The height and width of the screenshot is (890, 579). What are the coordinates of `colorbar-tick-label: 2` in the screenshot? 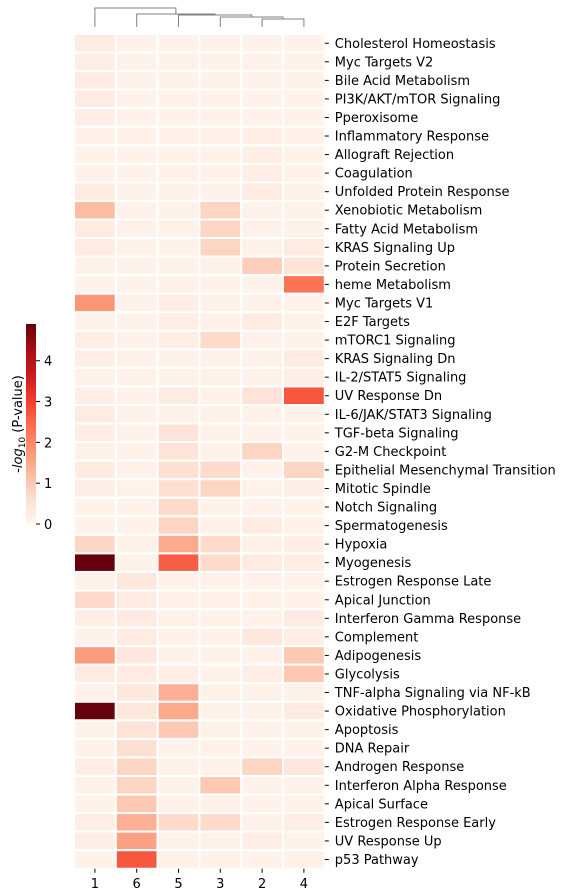 It's located at (48, 443).